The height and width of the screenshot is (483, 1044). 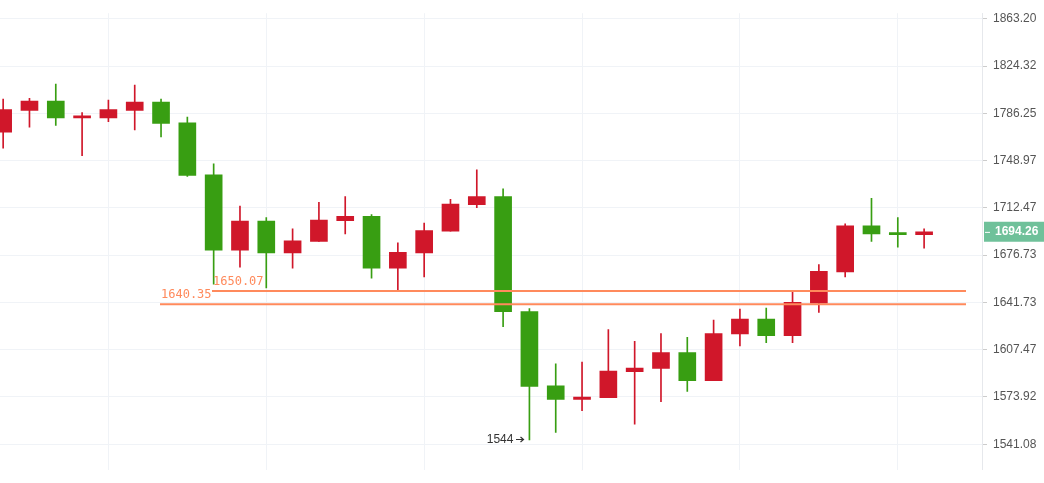 What do you see at coordinates (1015, 112) in the screenshot?
I see `y-tick-label: 1786.25` at bounding box center [1015, 112].